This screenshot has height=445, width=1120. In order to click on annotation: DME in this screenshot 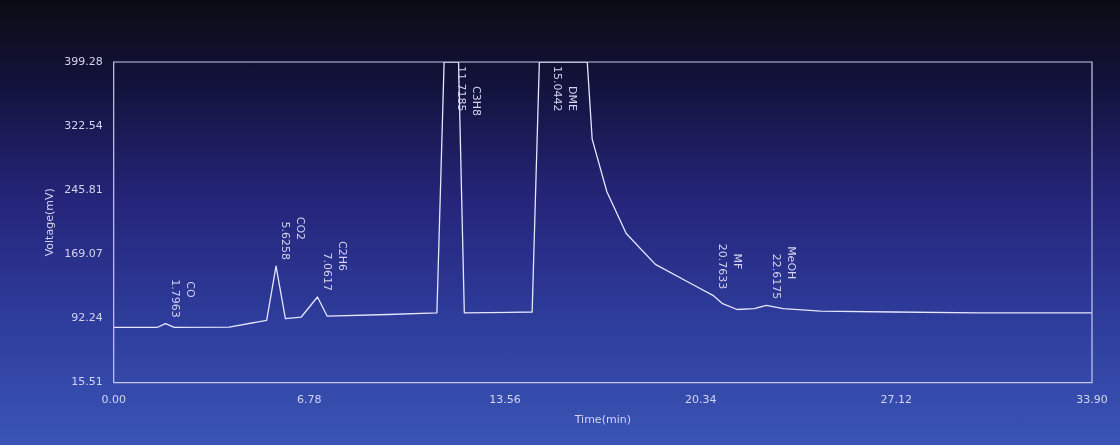, I will do `click(572, 98)`.